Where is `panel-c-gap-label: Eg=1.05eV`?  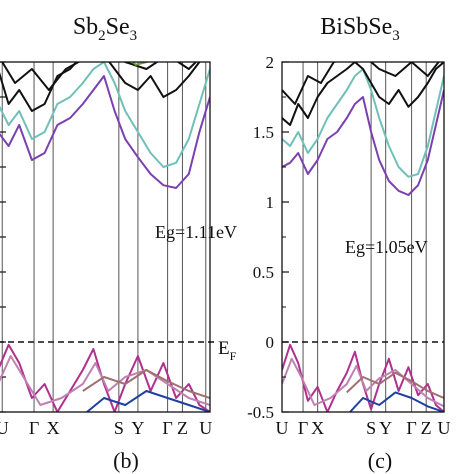 panel-c-gap-label: Eg=1.05eV is located at coordinates (386, 247).